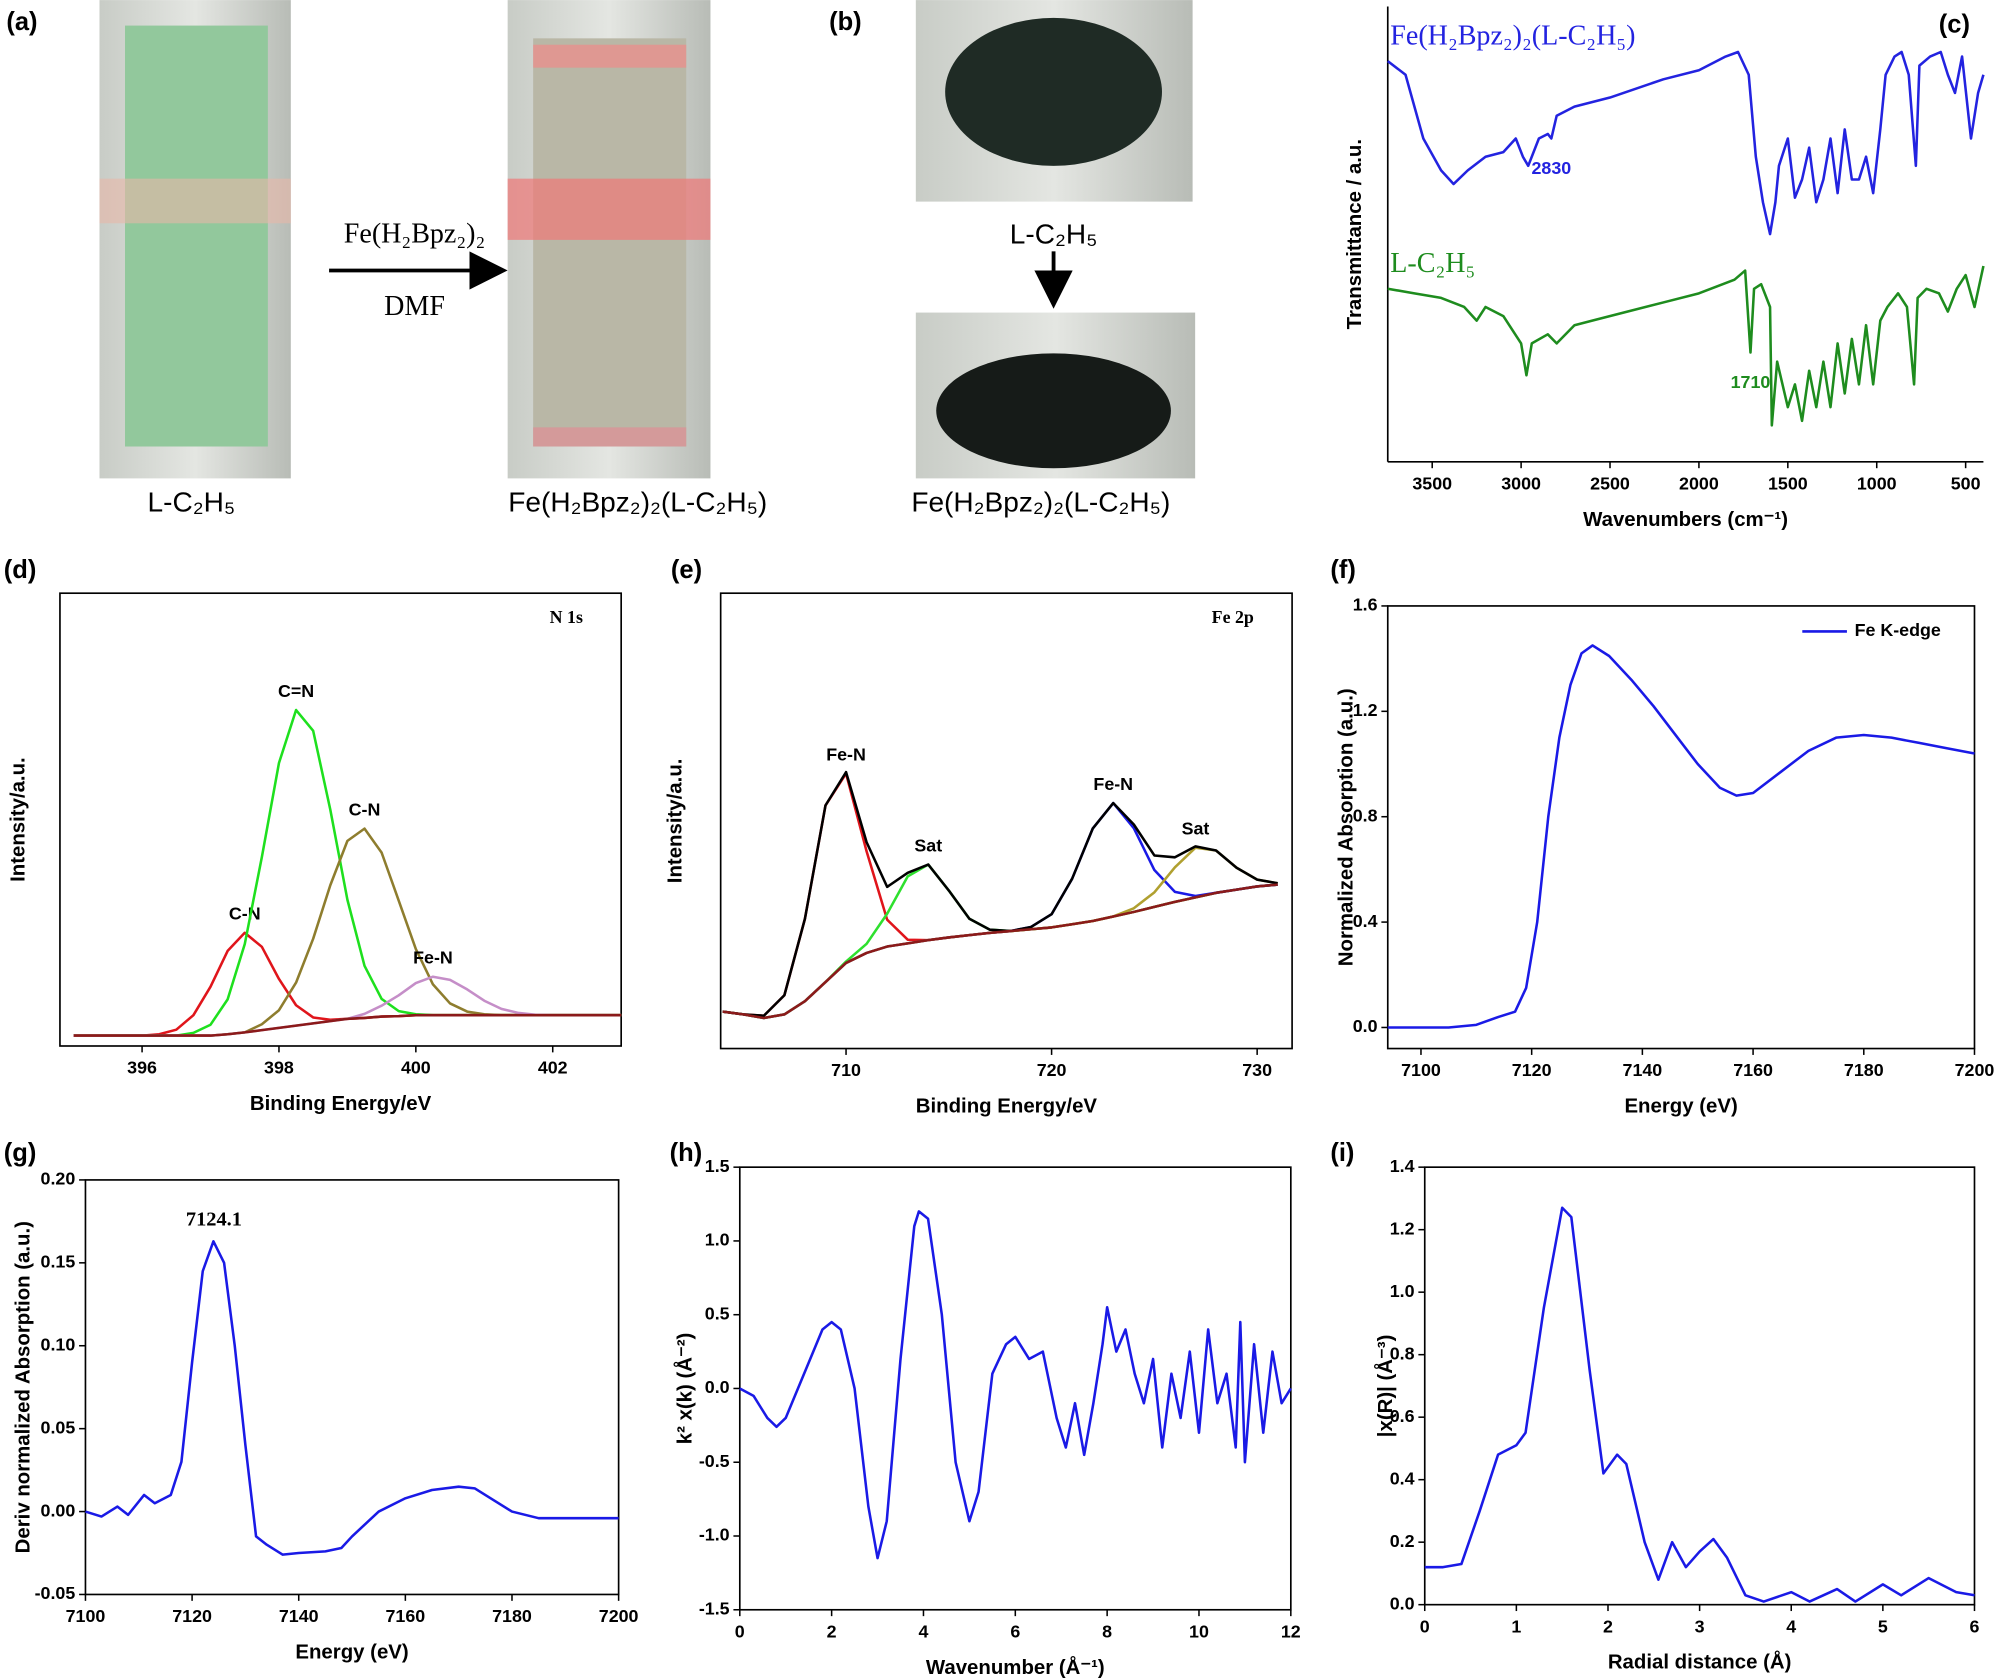 The height and width of the screenshot is (1680, 2000). I want to click on y-tick-label: 0.2, so click(1402, 1541).